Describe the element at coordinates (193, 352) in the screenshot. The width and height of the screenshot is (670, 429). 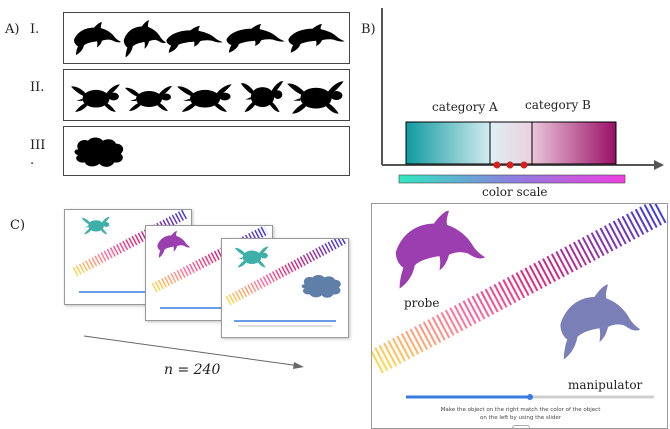
I see `trials-arrow` at that location.